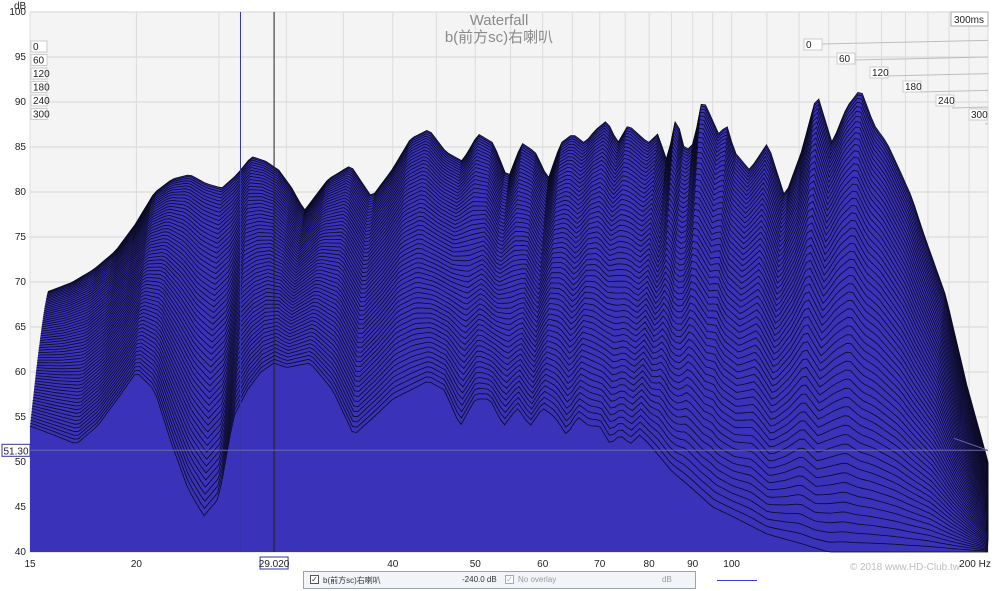 The image size is (1000, 591). What do you see at coordinates (737, 580) in the screenshot?
I see `legend-line-swatch` at bounding box center [737, 580].